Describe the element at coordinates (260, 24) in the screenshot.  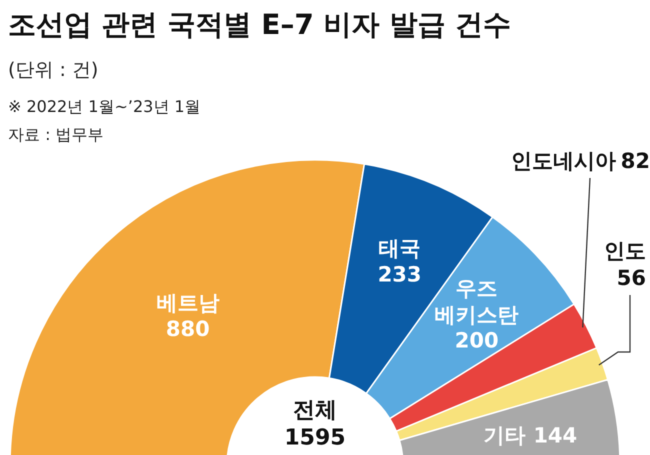
I see `title: 조선업 관련 국적별 E–7 비자 발급 건수` at that location.